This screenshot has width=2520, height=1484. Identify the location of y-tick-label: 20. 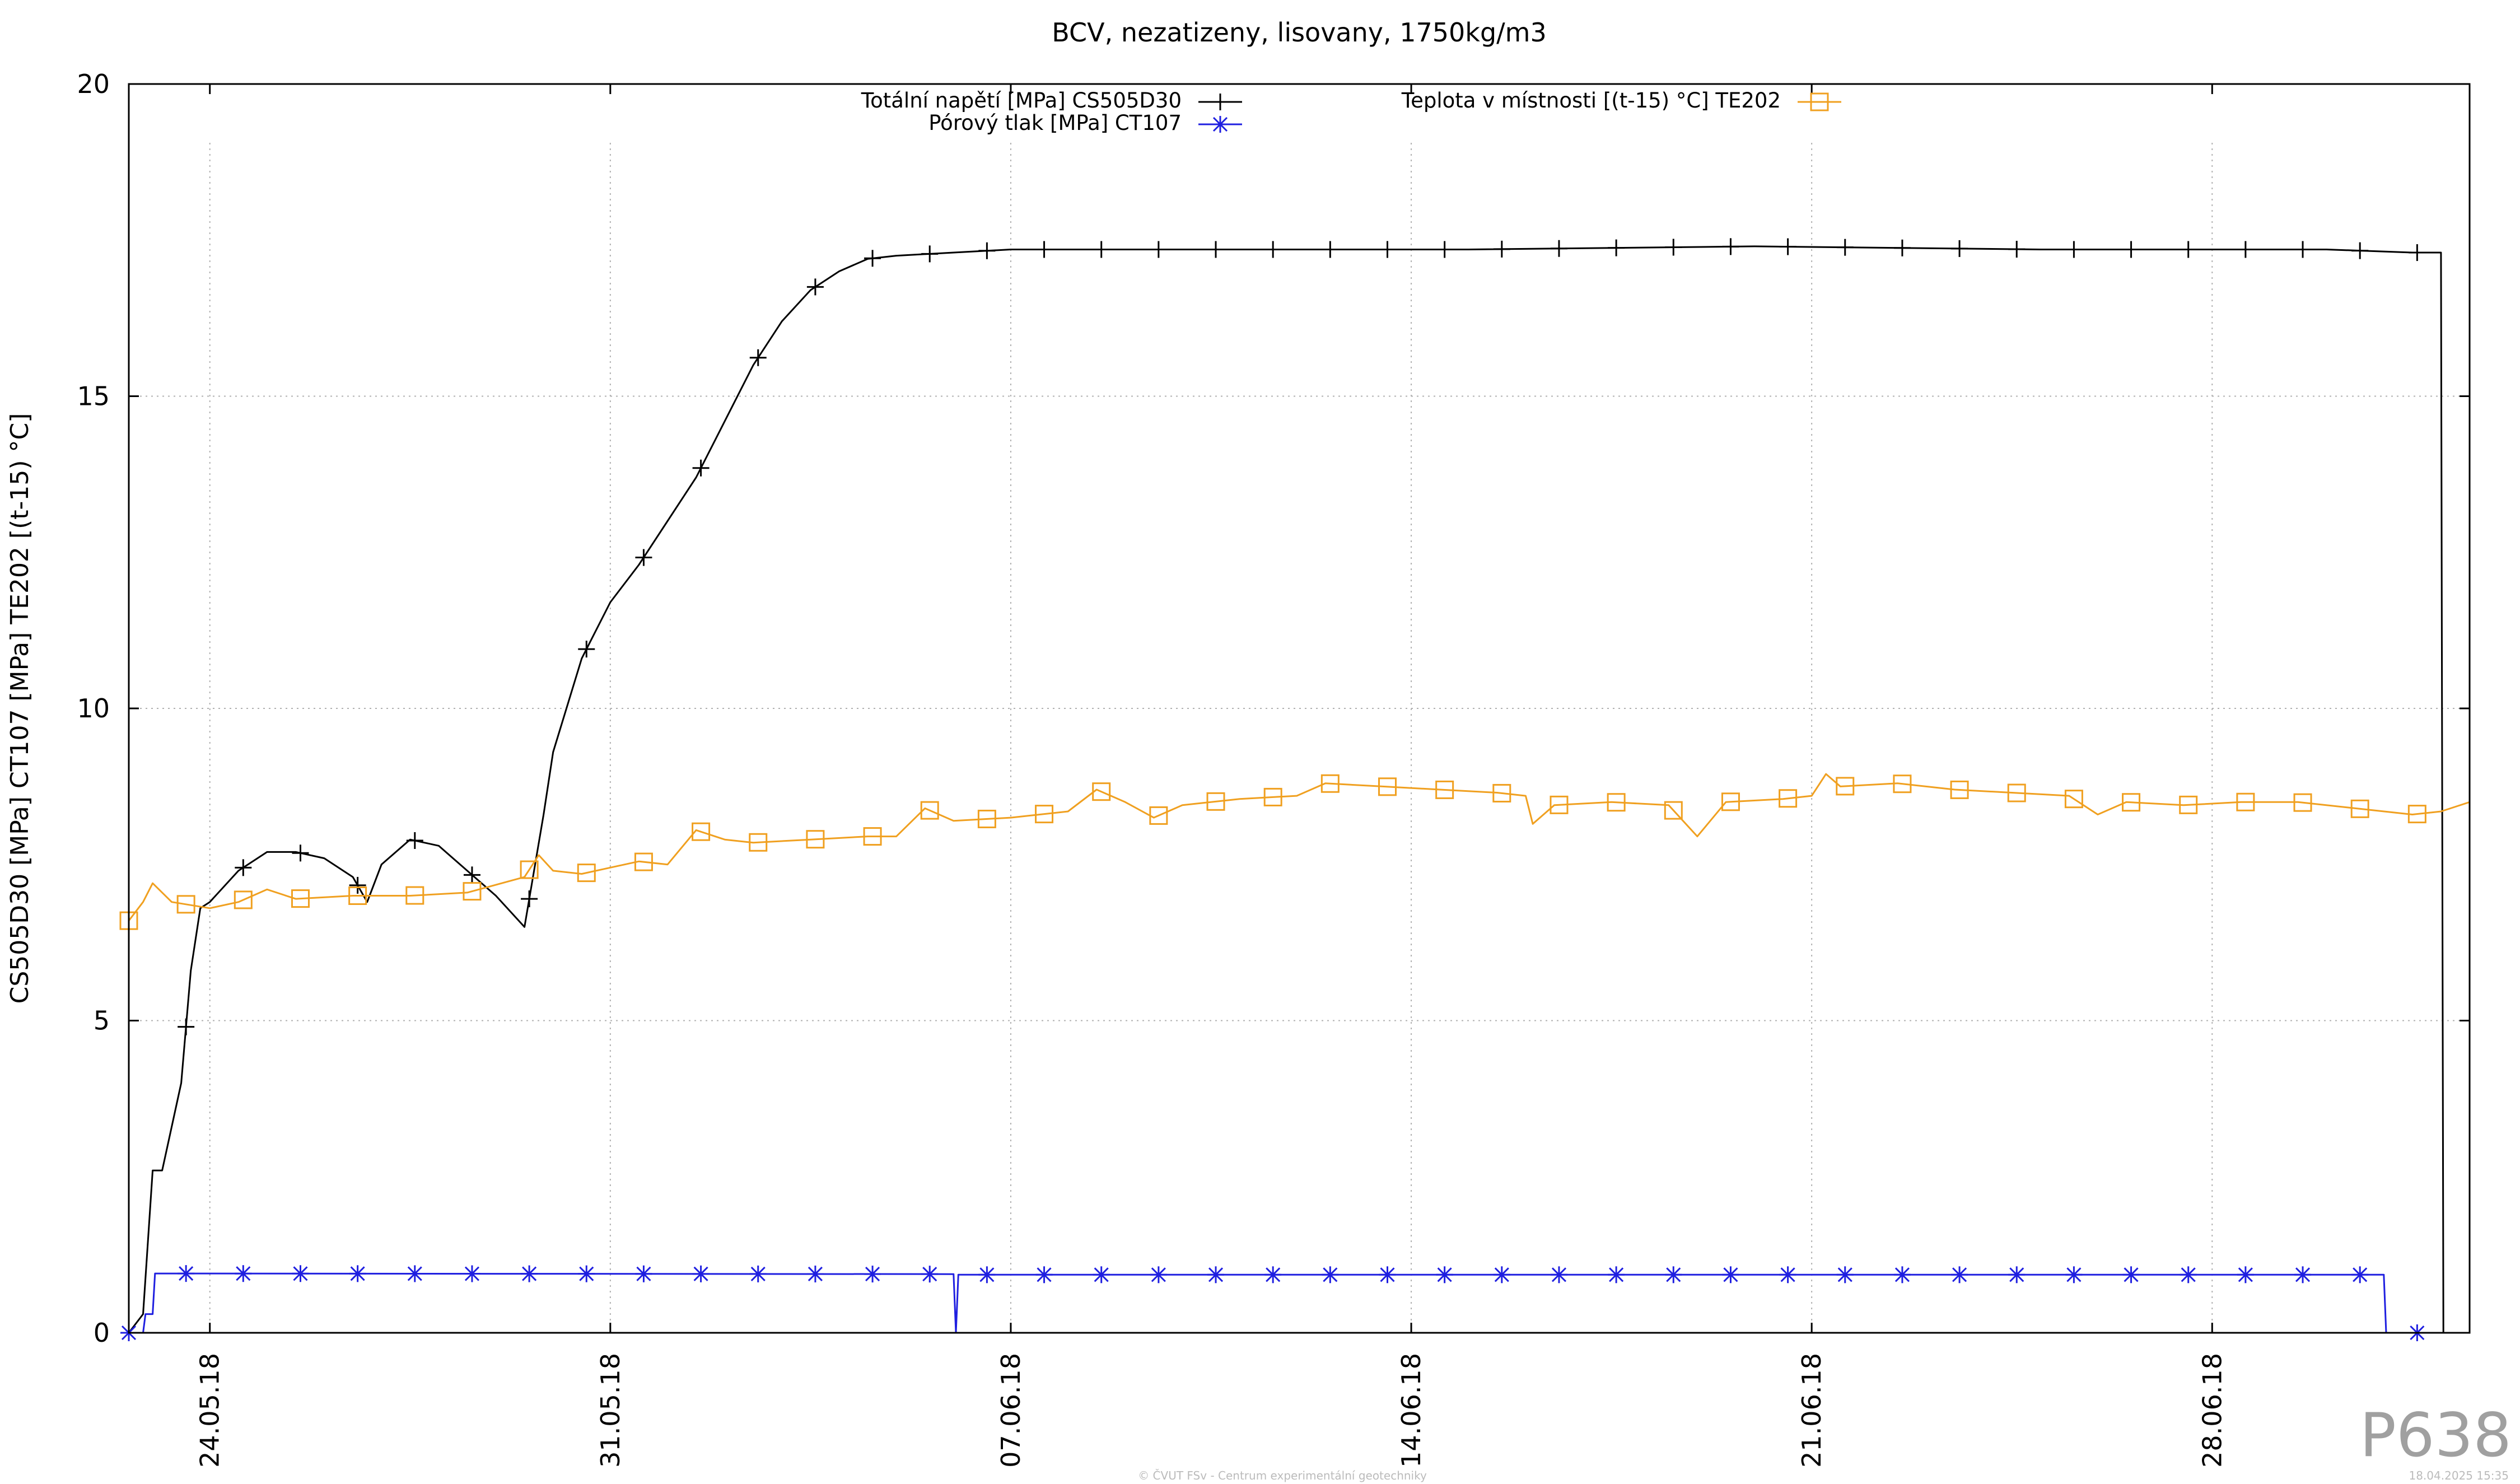
(94, 84).